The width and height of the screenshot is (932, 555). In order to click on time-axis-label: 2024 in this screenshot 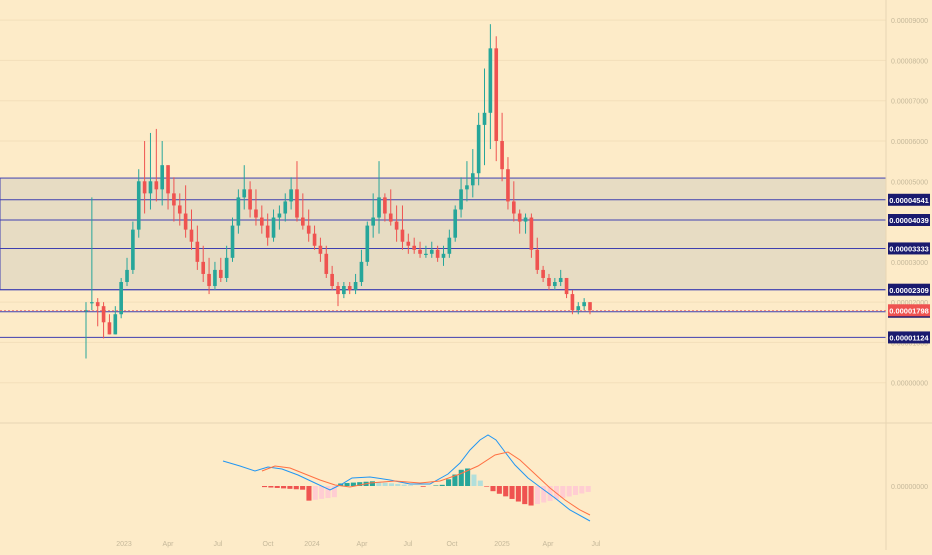, I will do `click(312, 544)`.